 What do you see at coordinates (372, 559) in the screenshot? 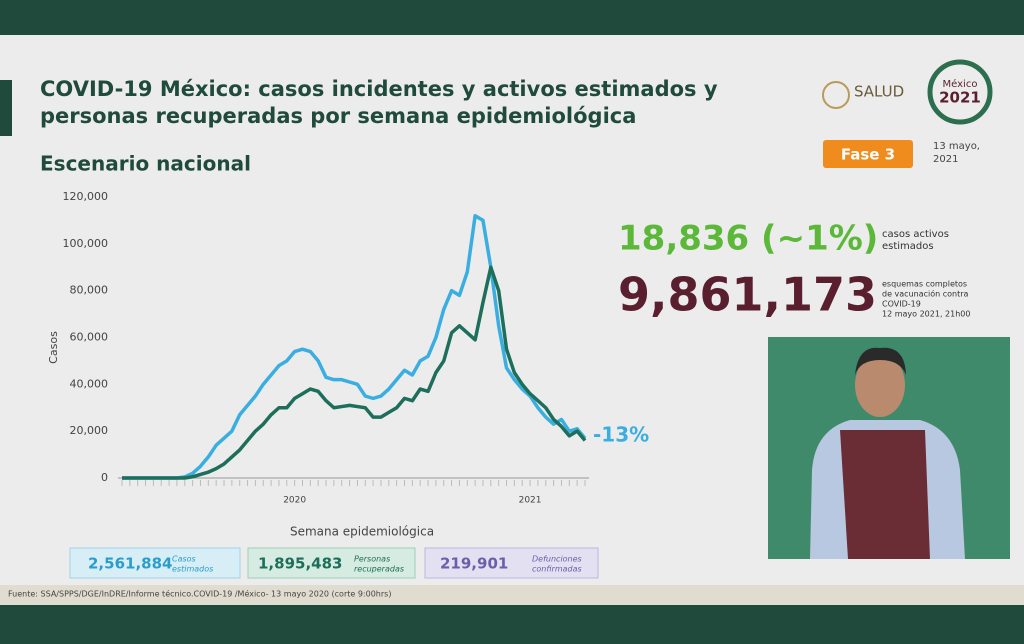
I see `box-label: Personas` at bounding box center [372, 559].